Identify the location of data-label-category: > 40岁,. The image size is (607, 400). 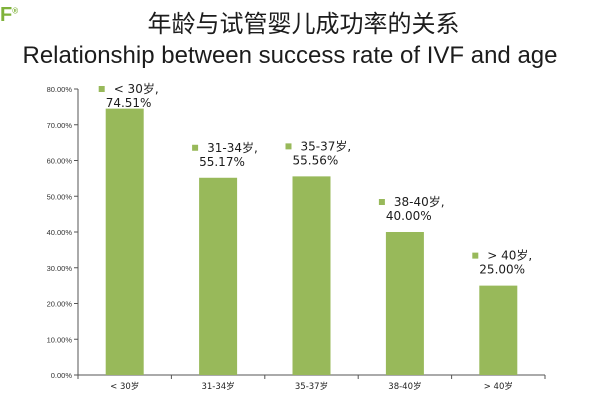
(509, 255).